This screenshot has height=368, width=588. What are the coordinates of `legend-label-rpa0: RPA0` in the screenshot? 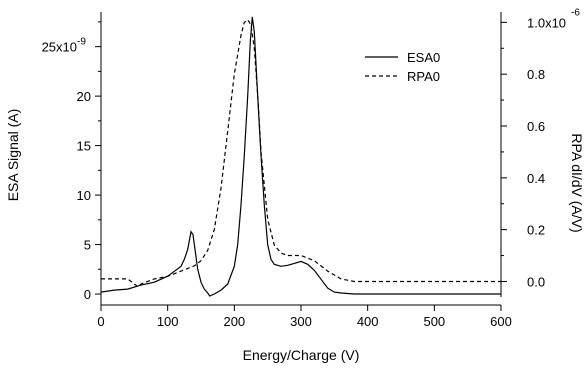 It's located at (423, 76).